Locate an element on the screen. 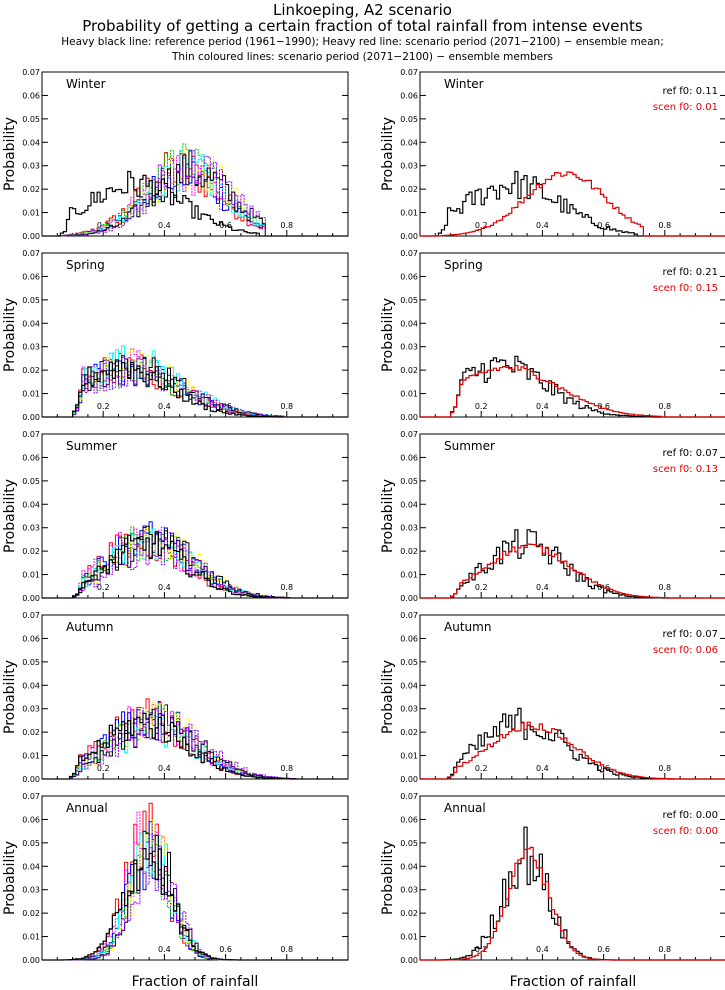  ref-f0-label: ref f0: 0.21 is located at coordinates (690, 272).